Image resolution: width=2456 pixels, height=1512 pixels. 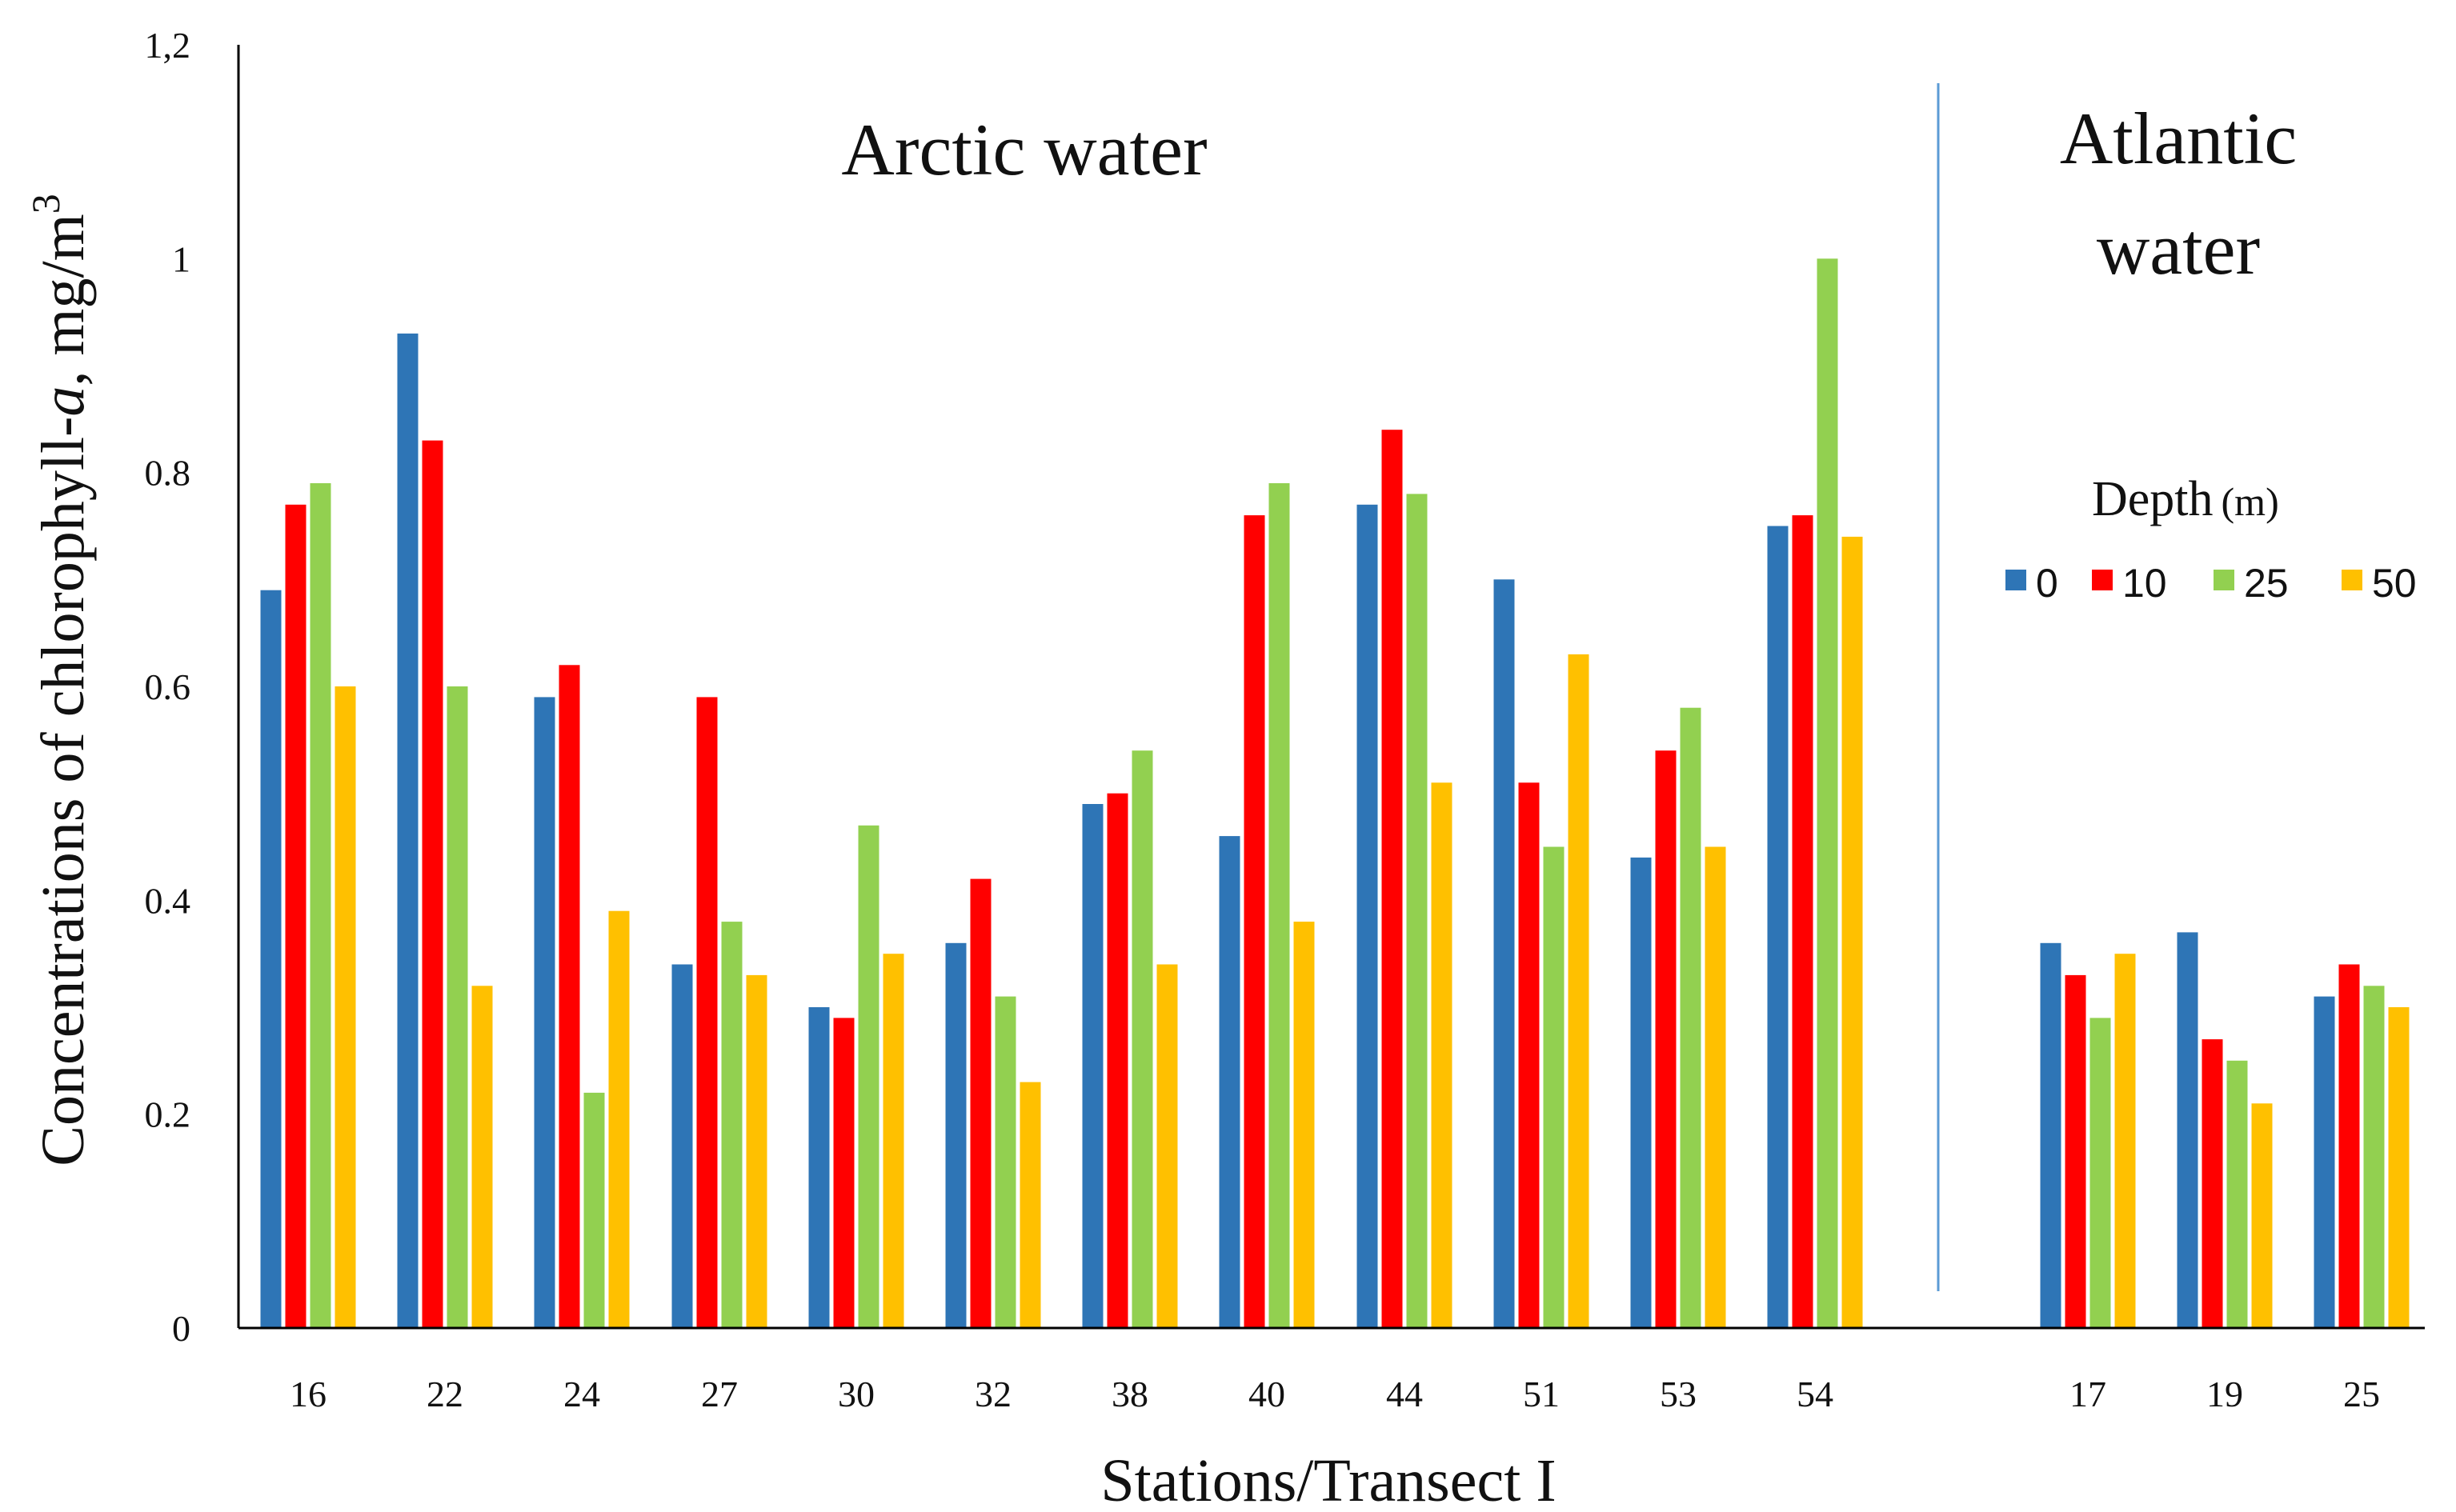 I want to click on x-tick-label-25: 25, so click(x=2361, y=1394).